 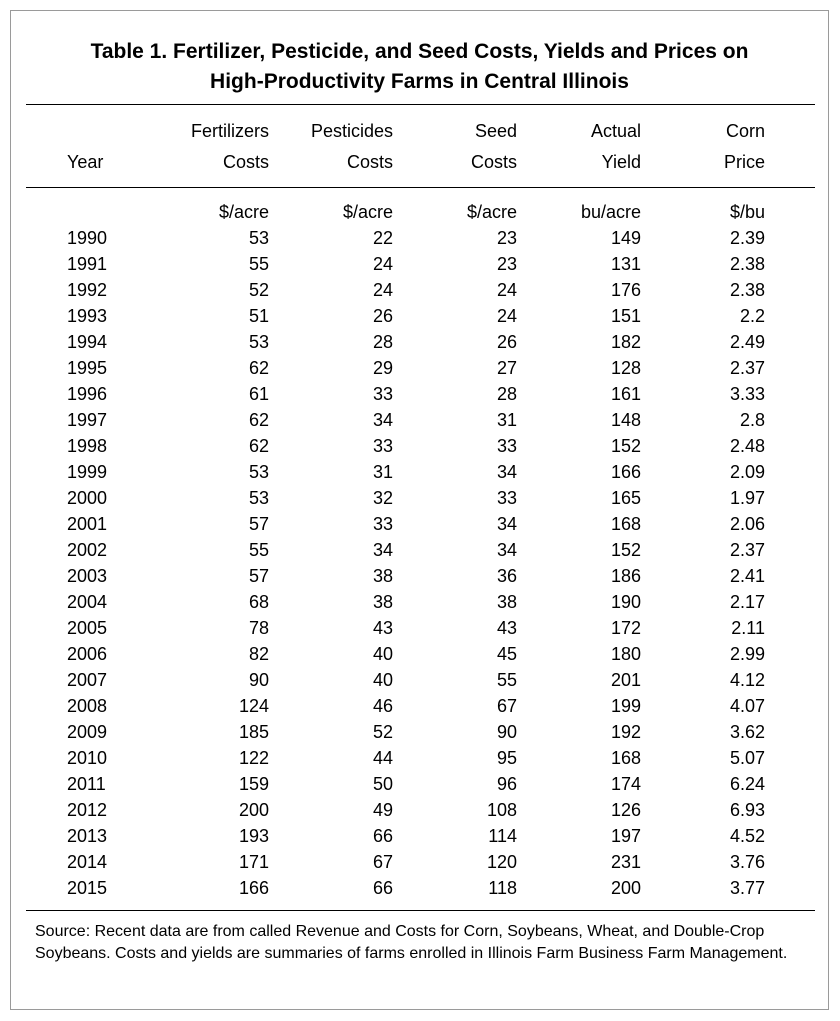 What do you see at coordinates (747, 238) in the screenshot?
I see `cell-price: 2.39` at bounding box center [747, 238].